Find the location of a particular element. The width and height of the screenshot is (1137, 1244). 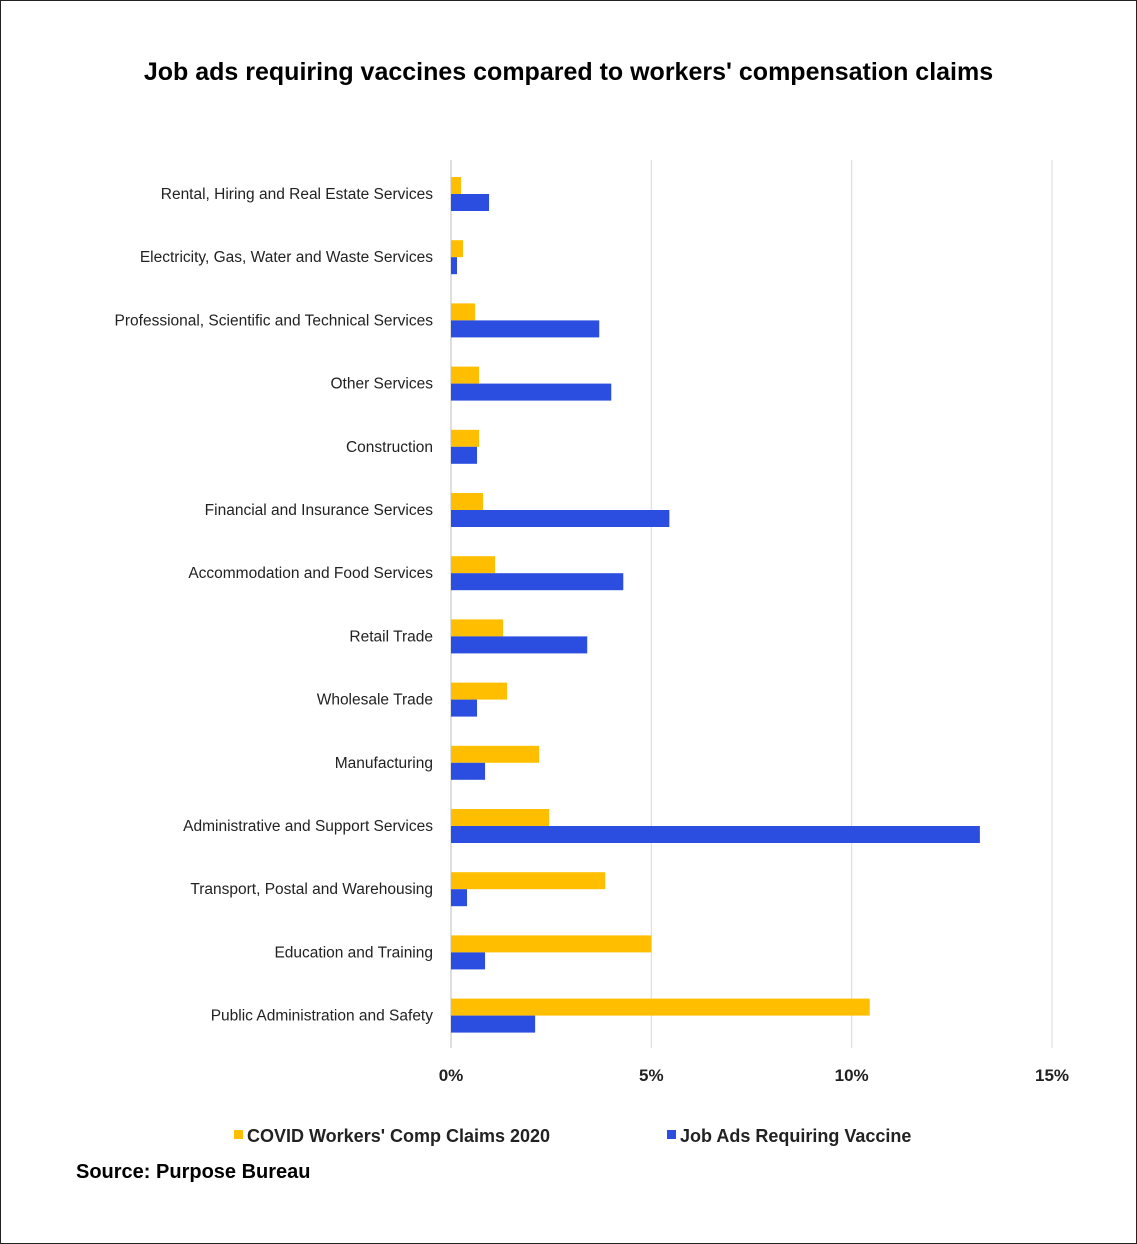

x-tick-label: 5% is located at coordinates (651, 1075).